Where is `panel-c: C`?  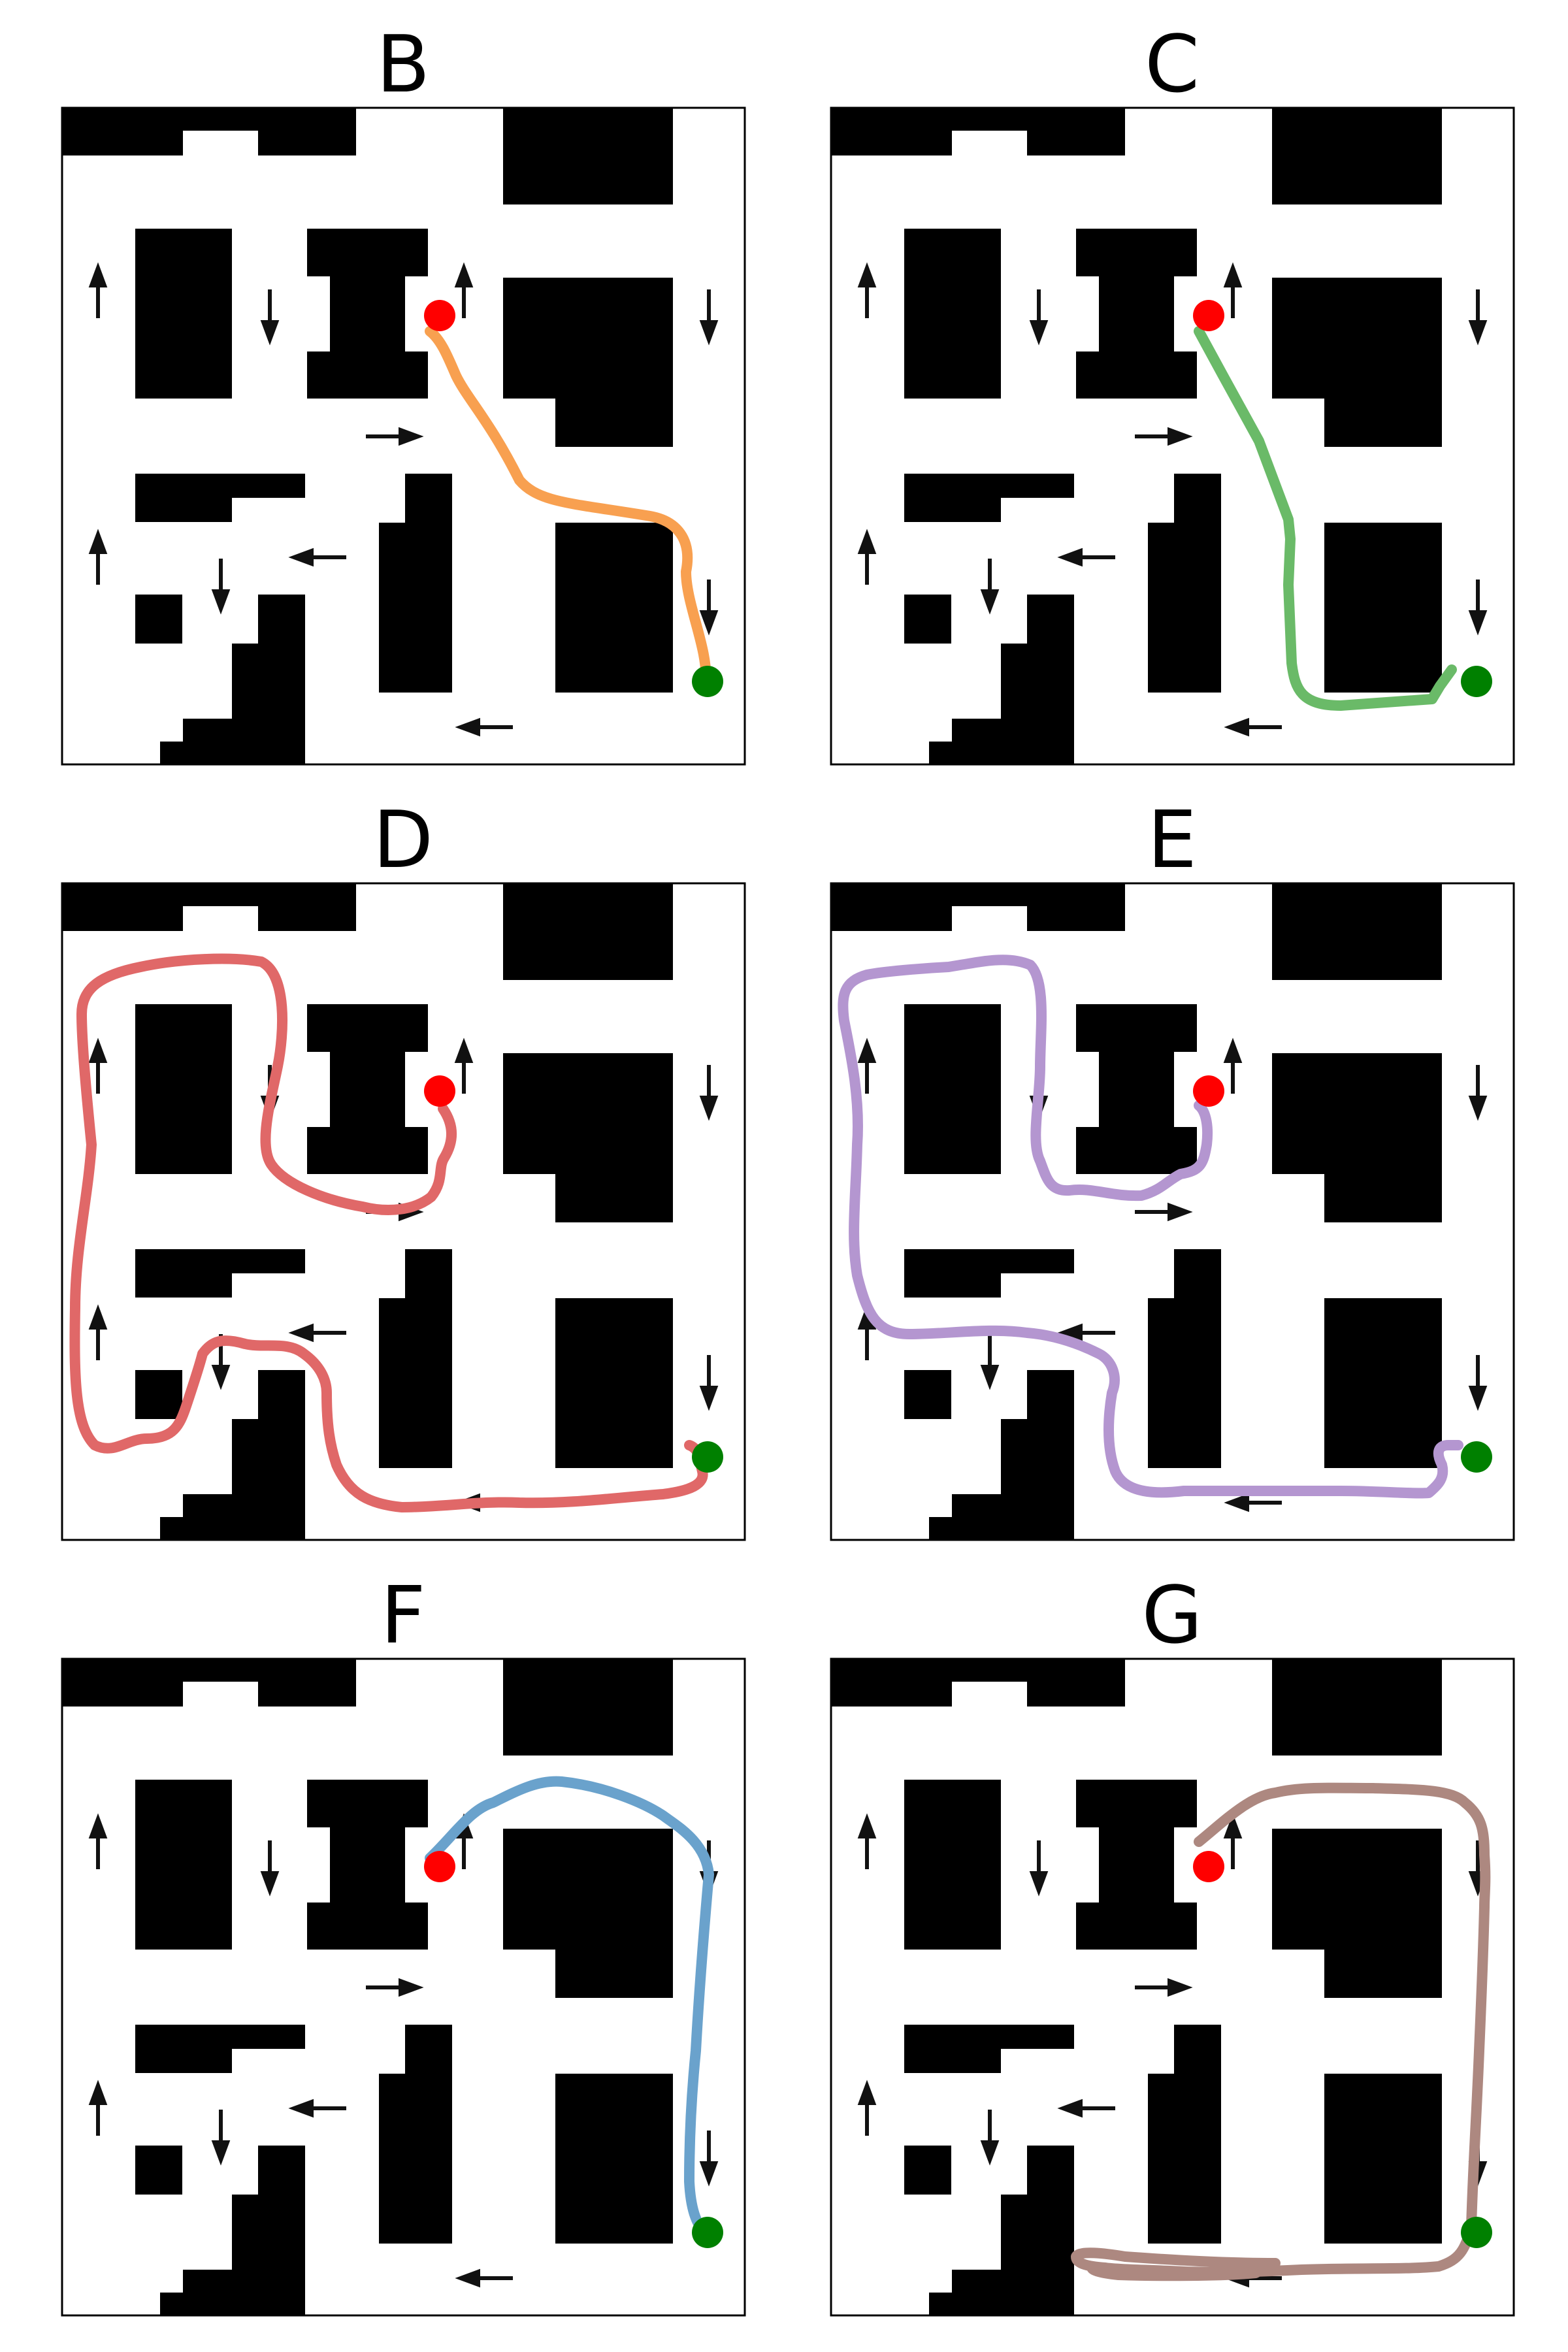
panel-c: C is located at coordinates (1172, 392).